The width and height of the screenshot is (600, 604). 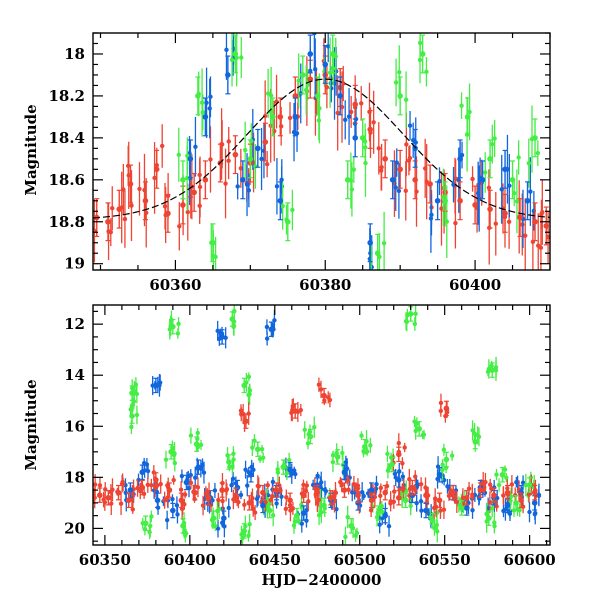 I want to click on y-tick-label: 14, so click(x=74, y=375).